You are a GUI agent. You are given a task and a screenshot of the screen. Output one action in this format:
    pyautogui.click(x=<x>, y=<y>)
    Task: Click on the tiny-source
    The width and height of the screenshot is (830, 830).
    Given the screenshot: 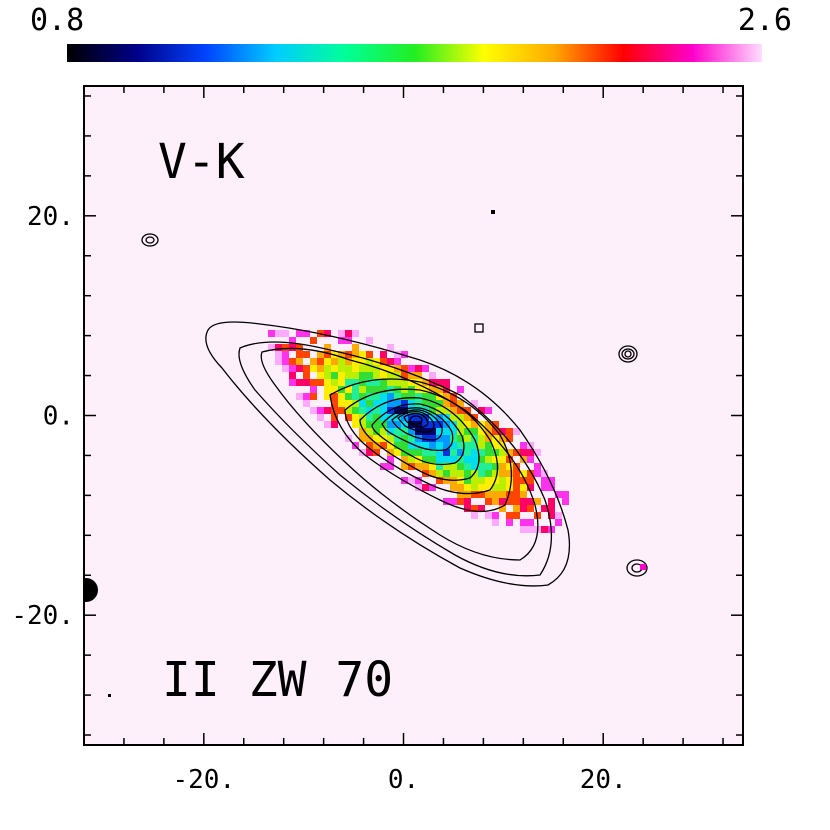 What is the action you would take?
    pyautogui.click(x=109, y=695)
    